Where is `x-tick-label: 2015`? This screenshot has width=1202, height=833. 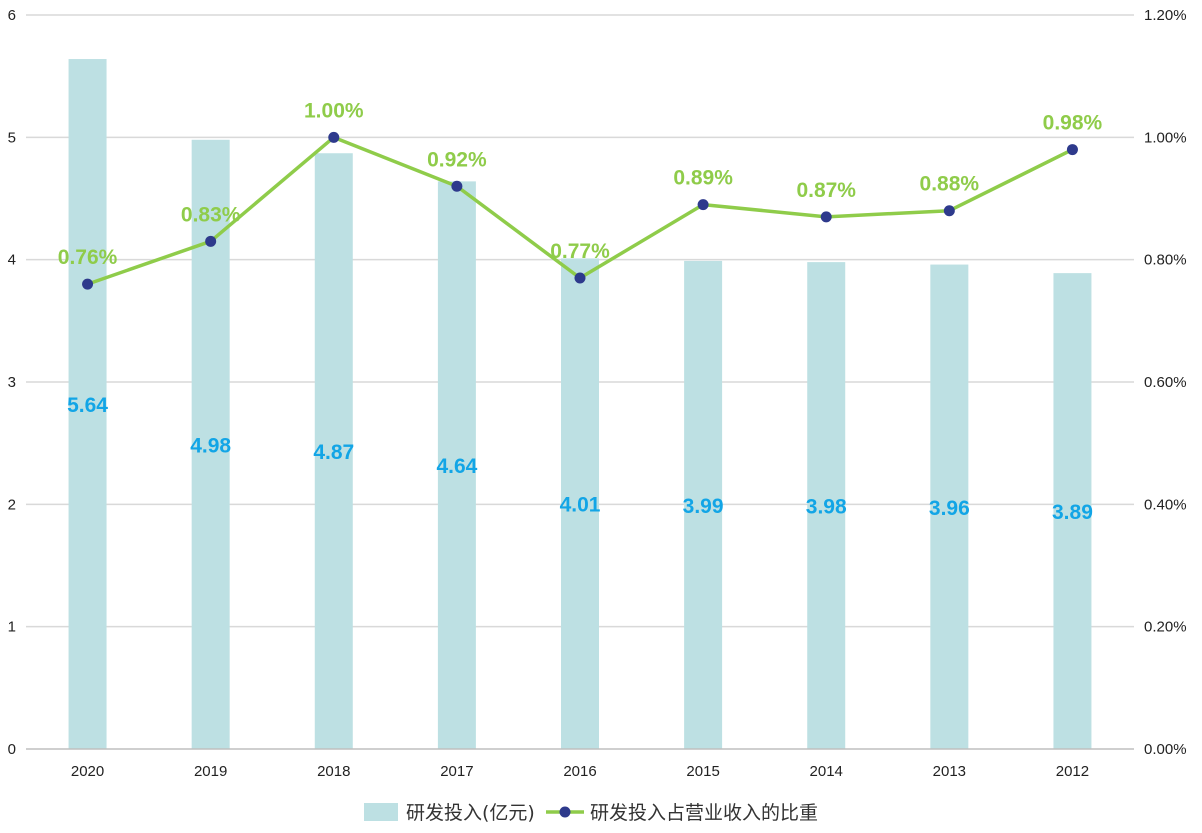 x-tick-label: 2015 is located at coordinates (702, 771).